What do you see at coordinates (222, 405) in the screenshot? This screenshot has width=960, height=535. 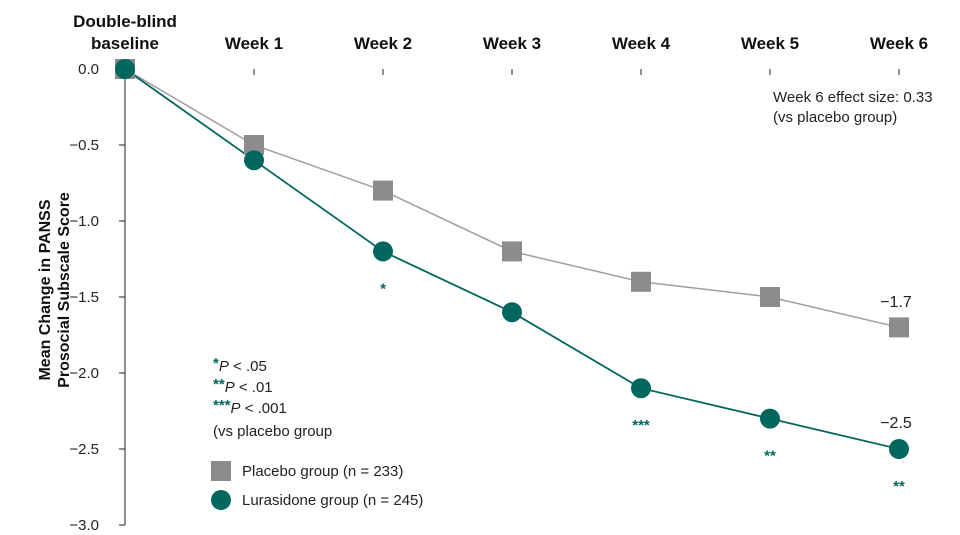 I see `significance-legend-stars: ***` at bounding box center [222, 405].